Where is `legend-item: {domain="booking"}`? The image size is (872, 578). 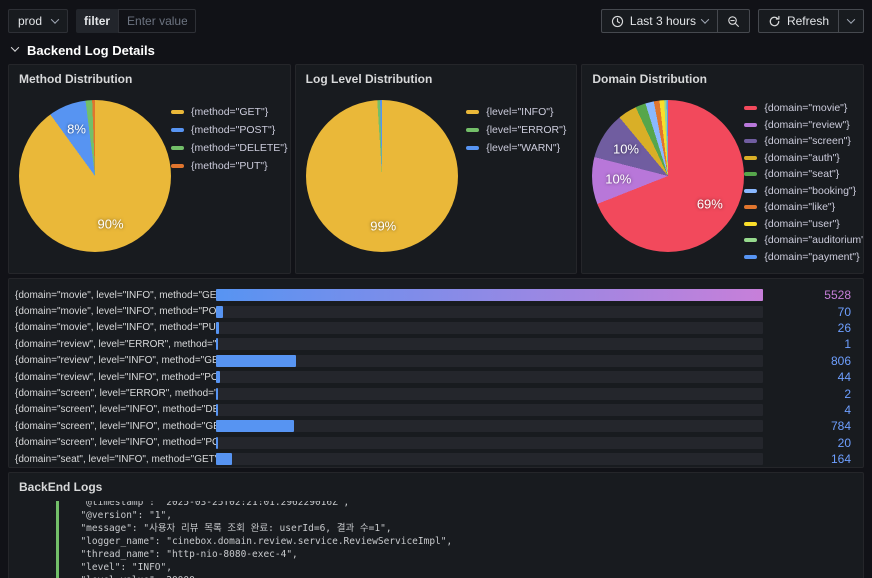
legend-item: {domain="booking"} is located at coordinates (803, 190).